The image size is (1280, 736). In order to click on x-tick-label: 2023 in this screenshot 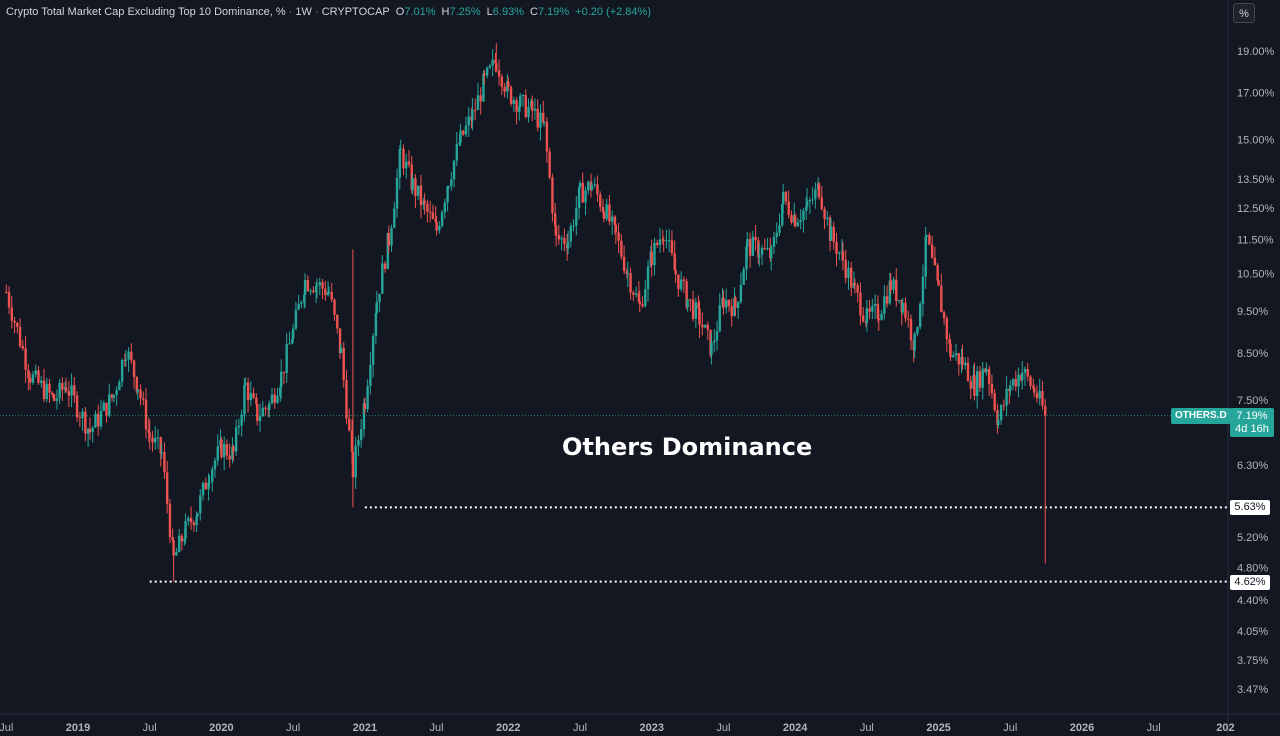, I will do `click(651, 728)`.